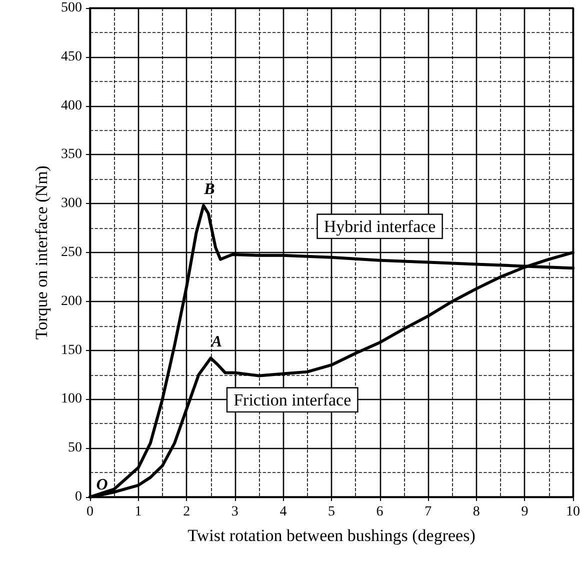 The height and width of the screenshot is (564, 585). I want to click on y-tick-label: 350, so click(71, 154).